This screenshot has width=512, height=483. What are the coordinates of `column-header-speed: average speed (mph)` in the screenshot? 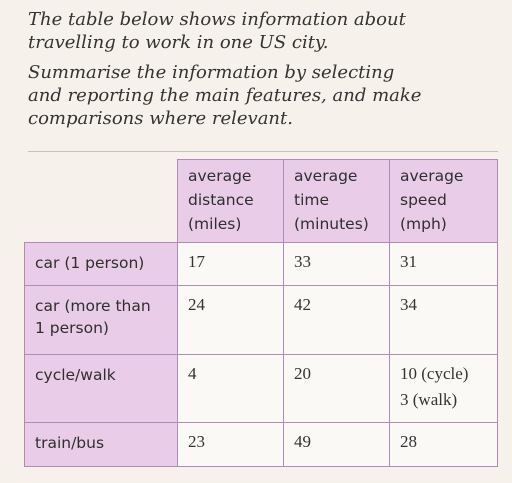 It's located at (443, 201).